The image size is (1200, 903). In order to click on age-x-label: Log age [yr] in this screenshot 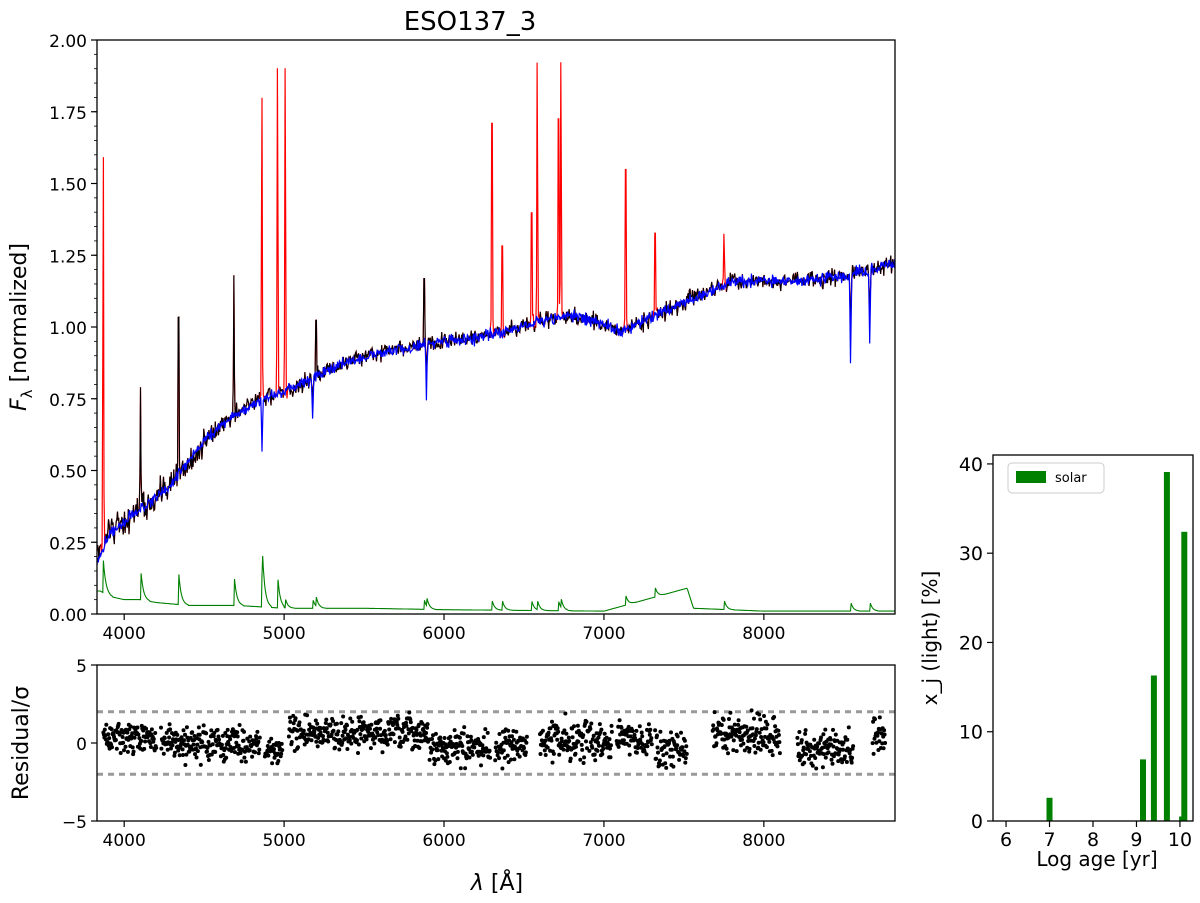, I will do `click(1096, 859)`.